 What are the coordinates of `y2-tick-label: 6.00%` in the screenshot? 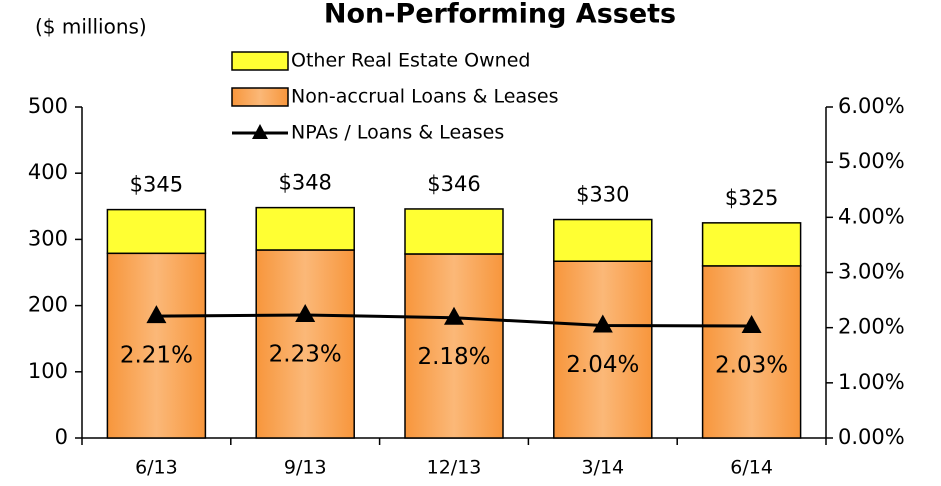 It's located at (871, 106).